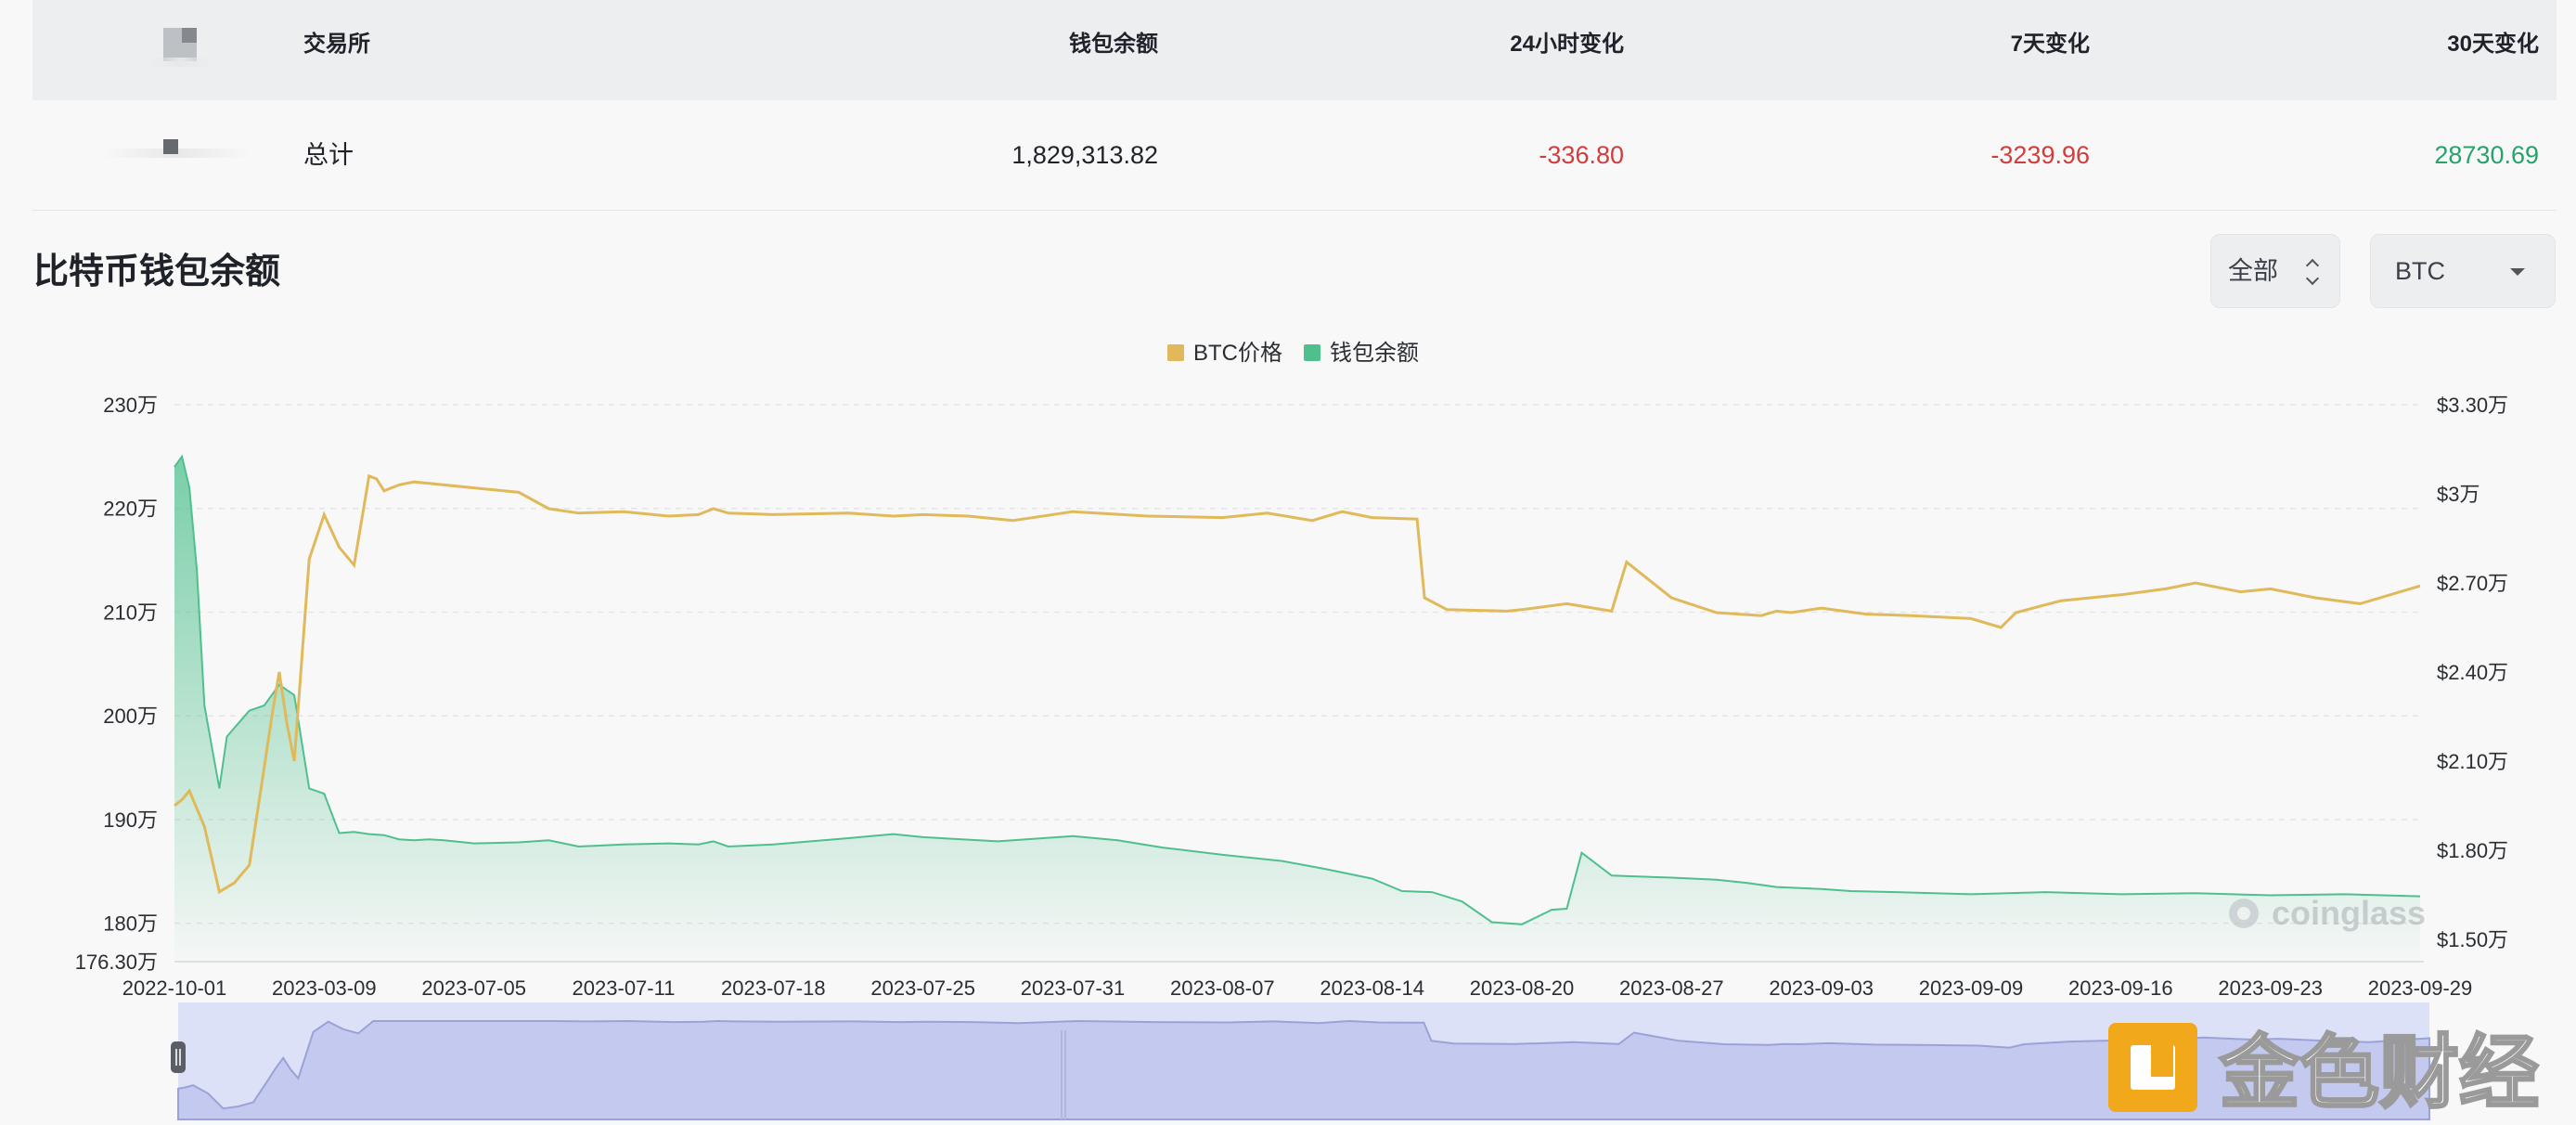 The width and height of the screenshot is (2576, 1125). I want to click on header-change-7d: 7天变化, so click(2050, 44).